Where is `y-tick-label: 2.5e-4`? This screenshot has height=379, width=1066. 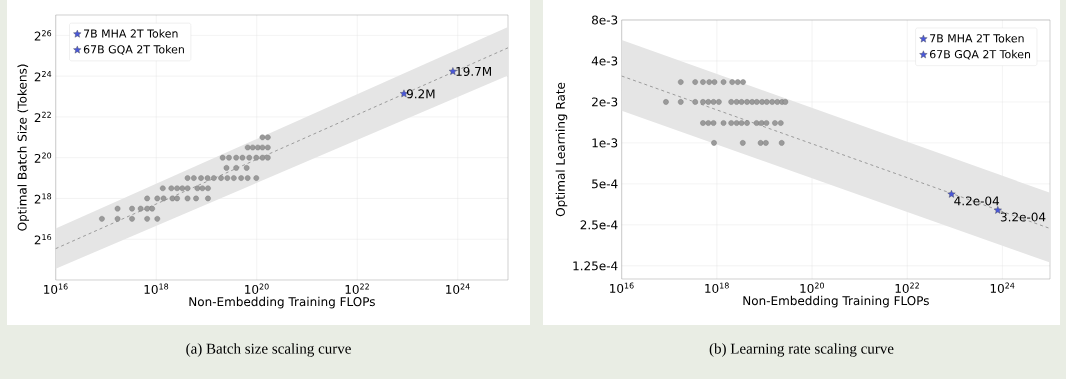 y-tick-label: 2.5e-4 is located at coordinates (599, 225).